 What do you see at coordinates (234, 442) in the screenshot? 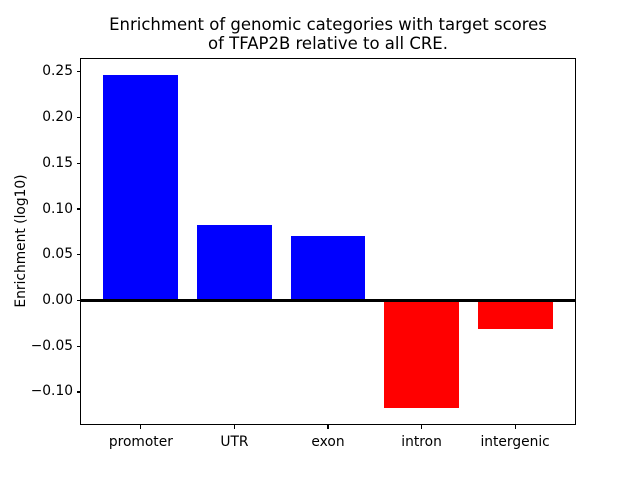
I see `x-tick-label: UTR` at bounding box center [234, 442].